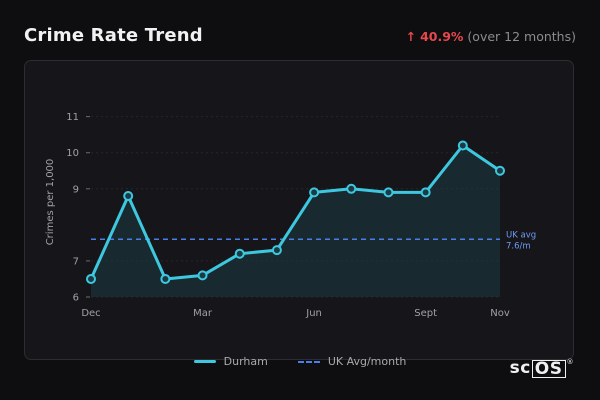  Describe the element at coordinates (76, 261) in the screenshot. I see `y-tick-label: 7` at that location.